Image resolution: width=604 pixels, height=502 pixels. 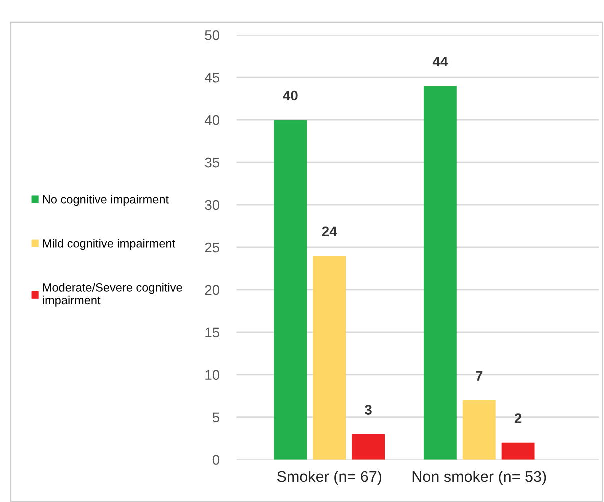 I want to click on x-tick-label: Non smoker (n= 53), so click(x=479, y=478).